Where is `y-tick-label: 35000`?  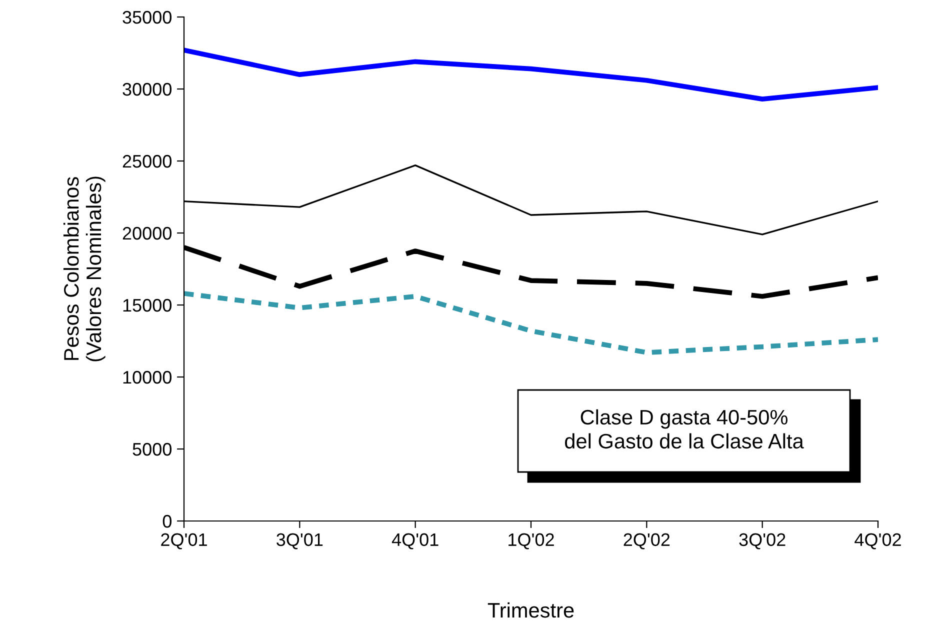
y-tick-label: 35000 is located at coordinates (147, 17).